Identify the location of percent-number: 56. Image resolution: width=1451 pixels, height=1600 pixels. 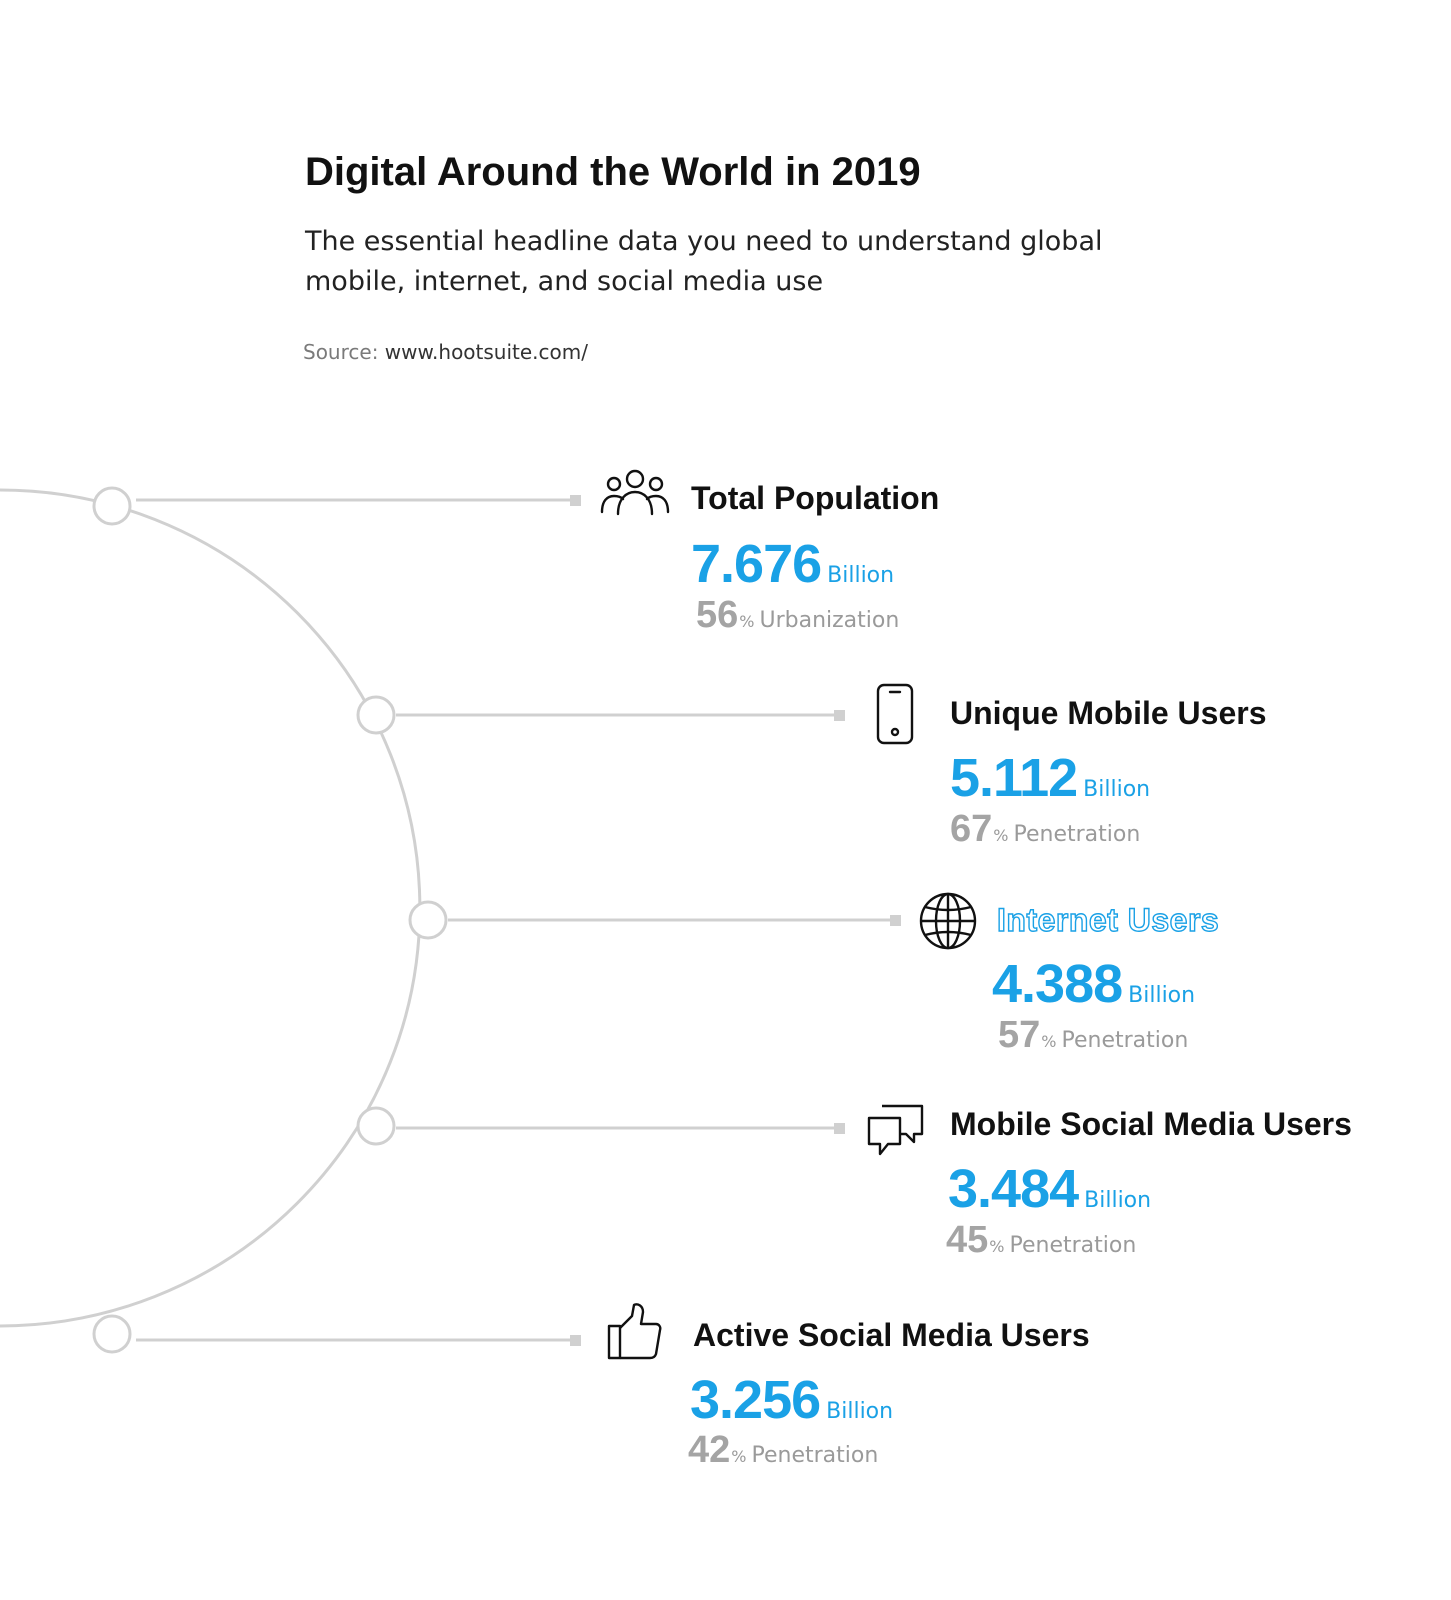
(717, 615).